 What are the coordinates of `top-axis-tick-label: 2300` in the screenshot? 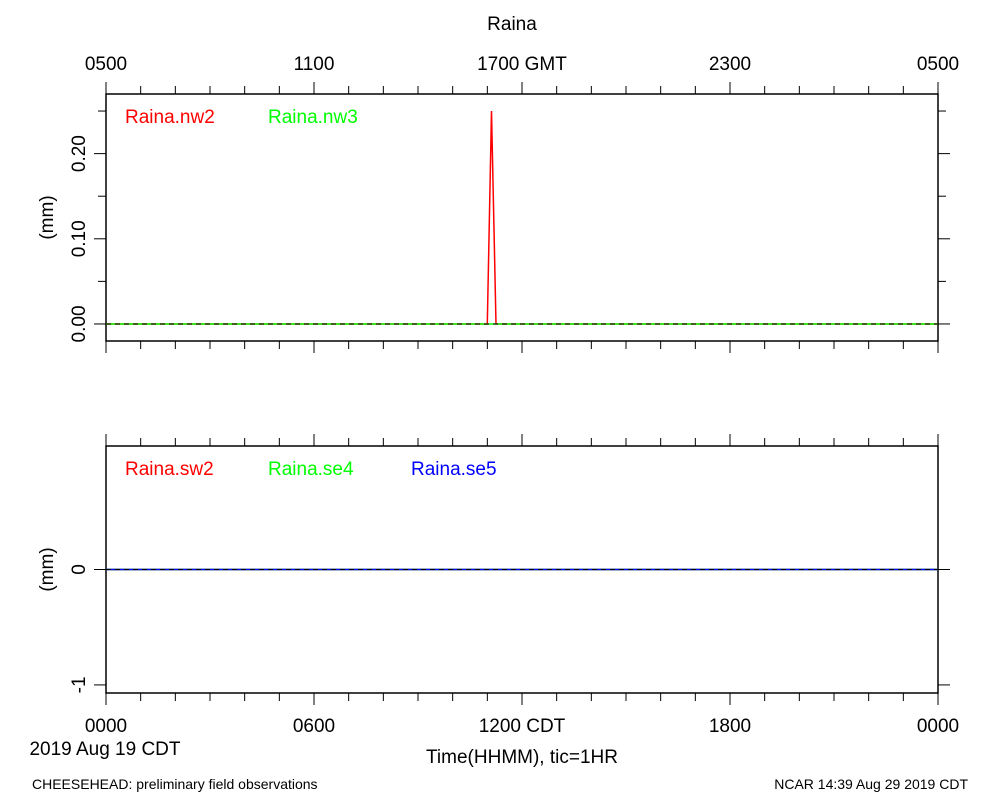 It's located at (730, 64).